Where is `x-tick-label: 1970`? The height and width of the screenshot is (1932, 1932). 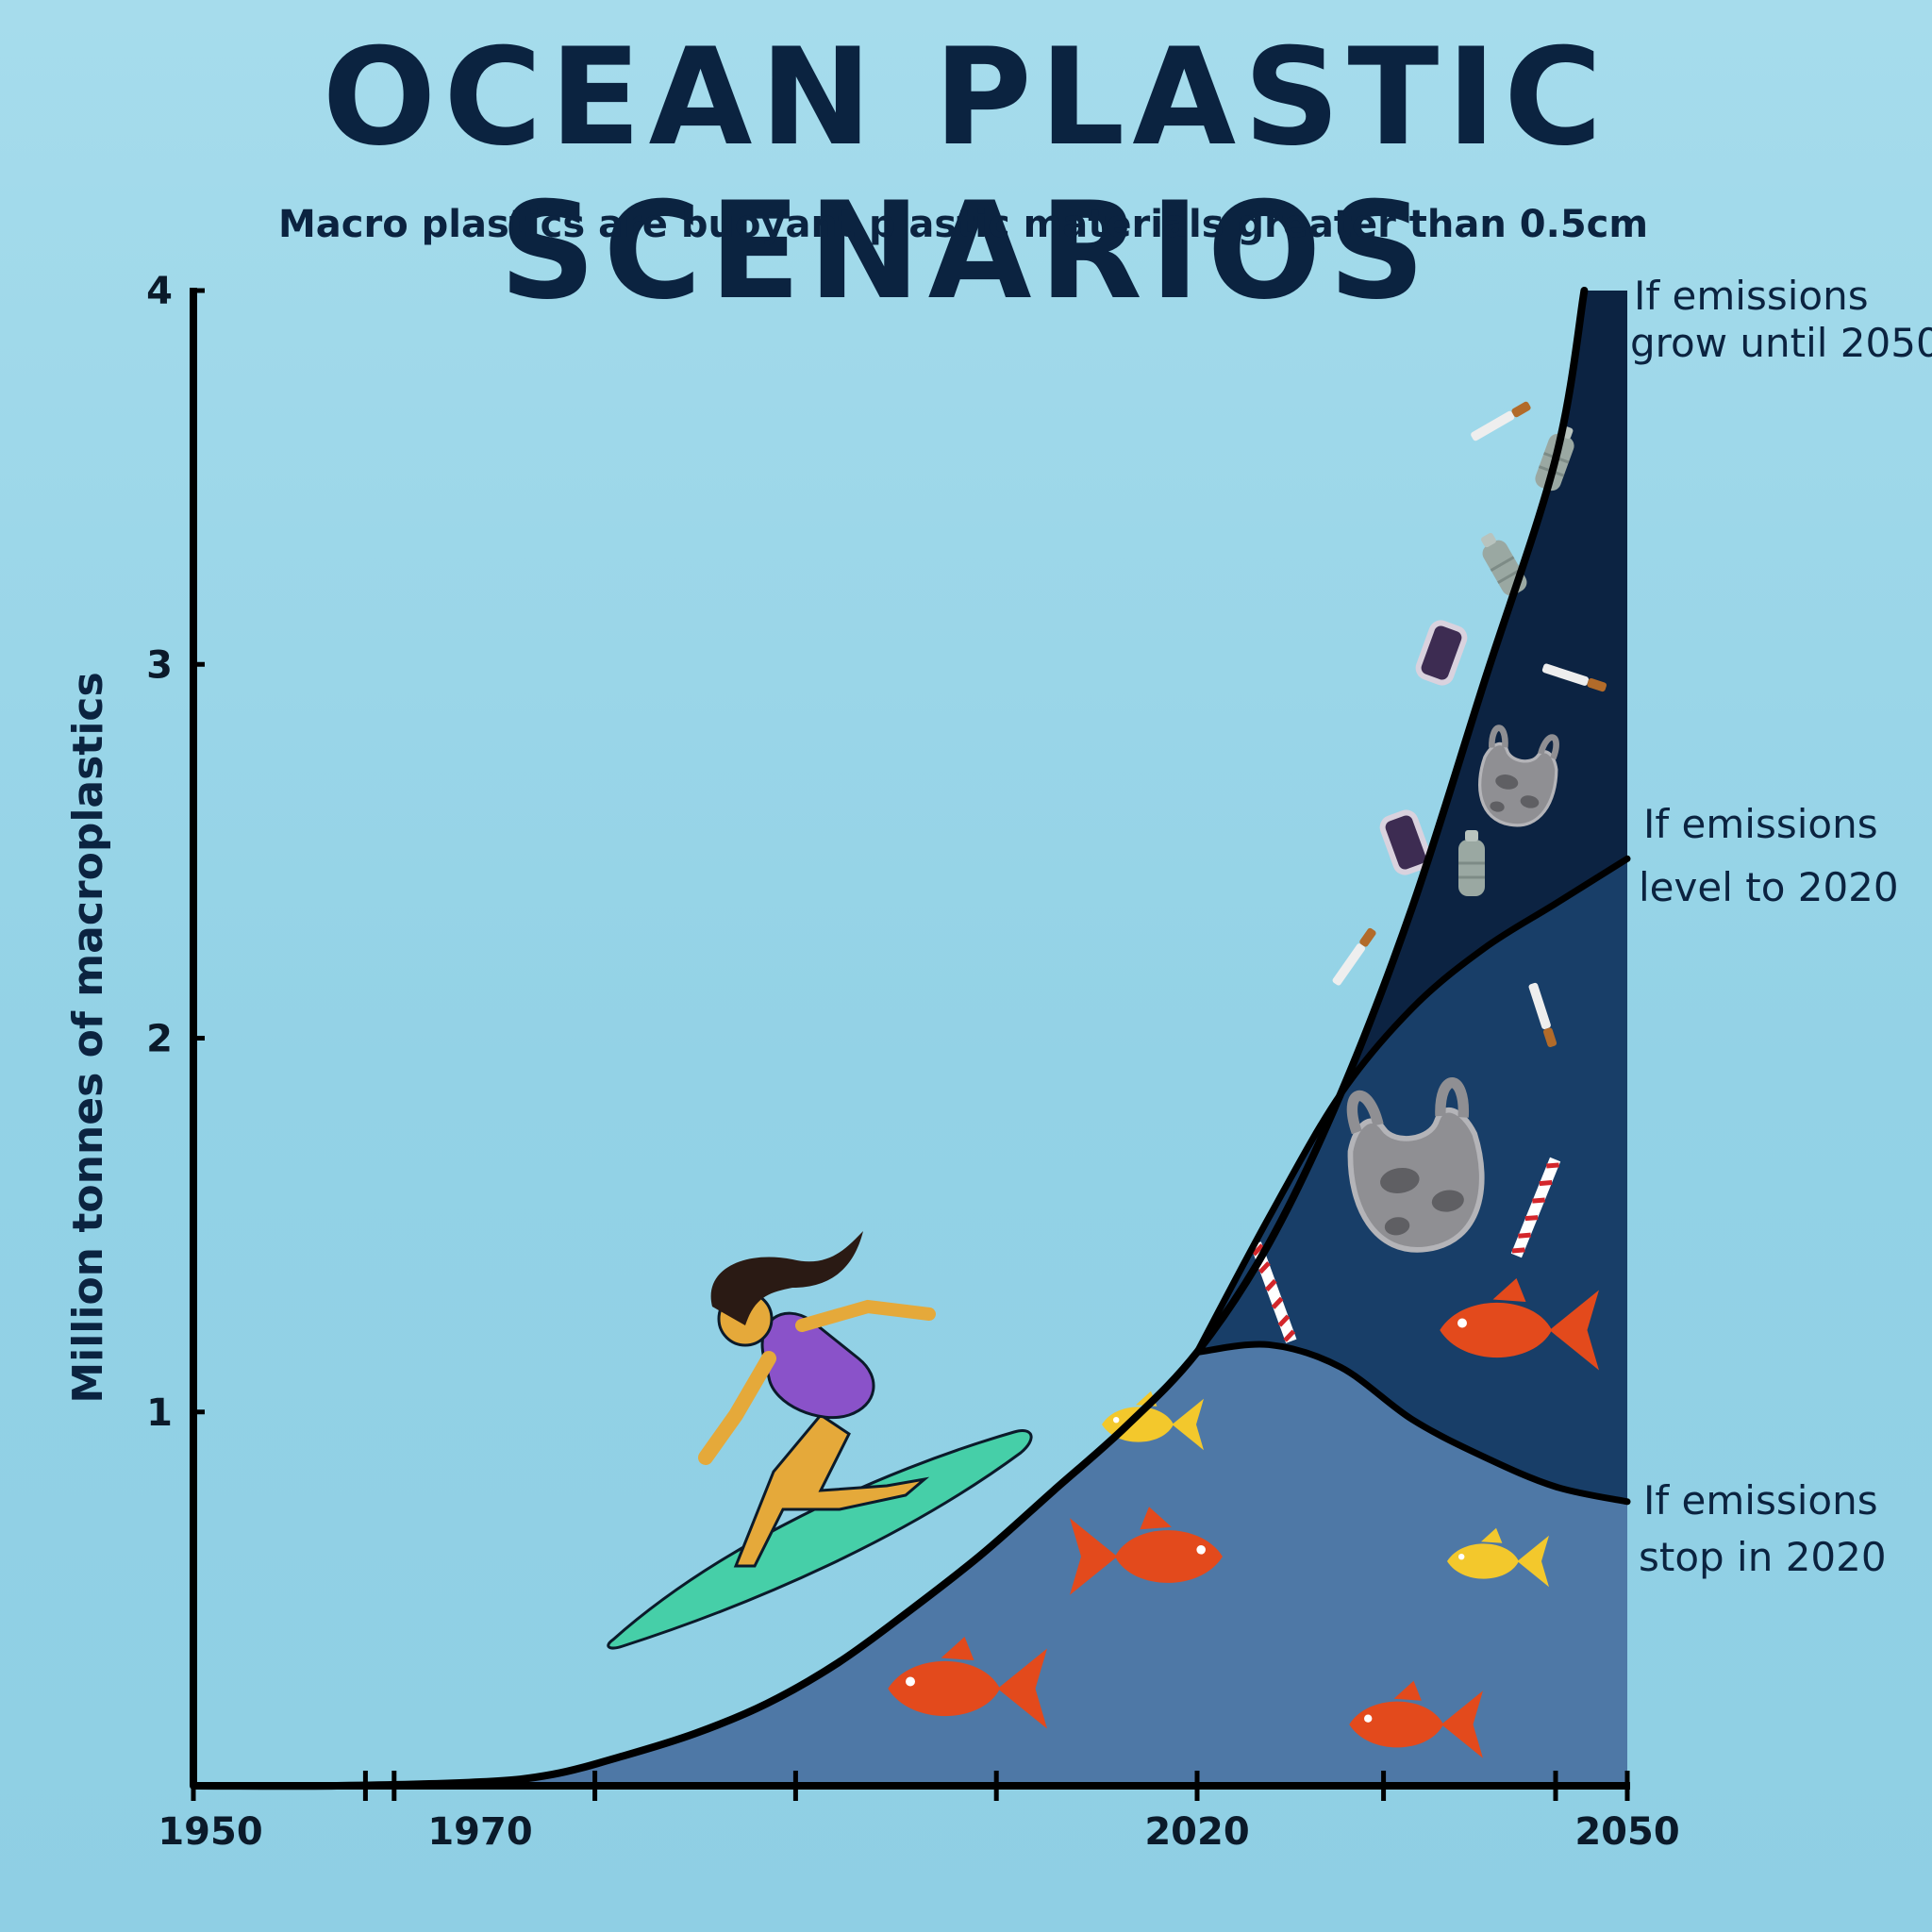 x-tick-label: 1970 is located at coordinates (480, 1832).